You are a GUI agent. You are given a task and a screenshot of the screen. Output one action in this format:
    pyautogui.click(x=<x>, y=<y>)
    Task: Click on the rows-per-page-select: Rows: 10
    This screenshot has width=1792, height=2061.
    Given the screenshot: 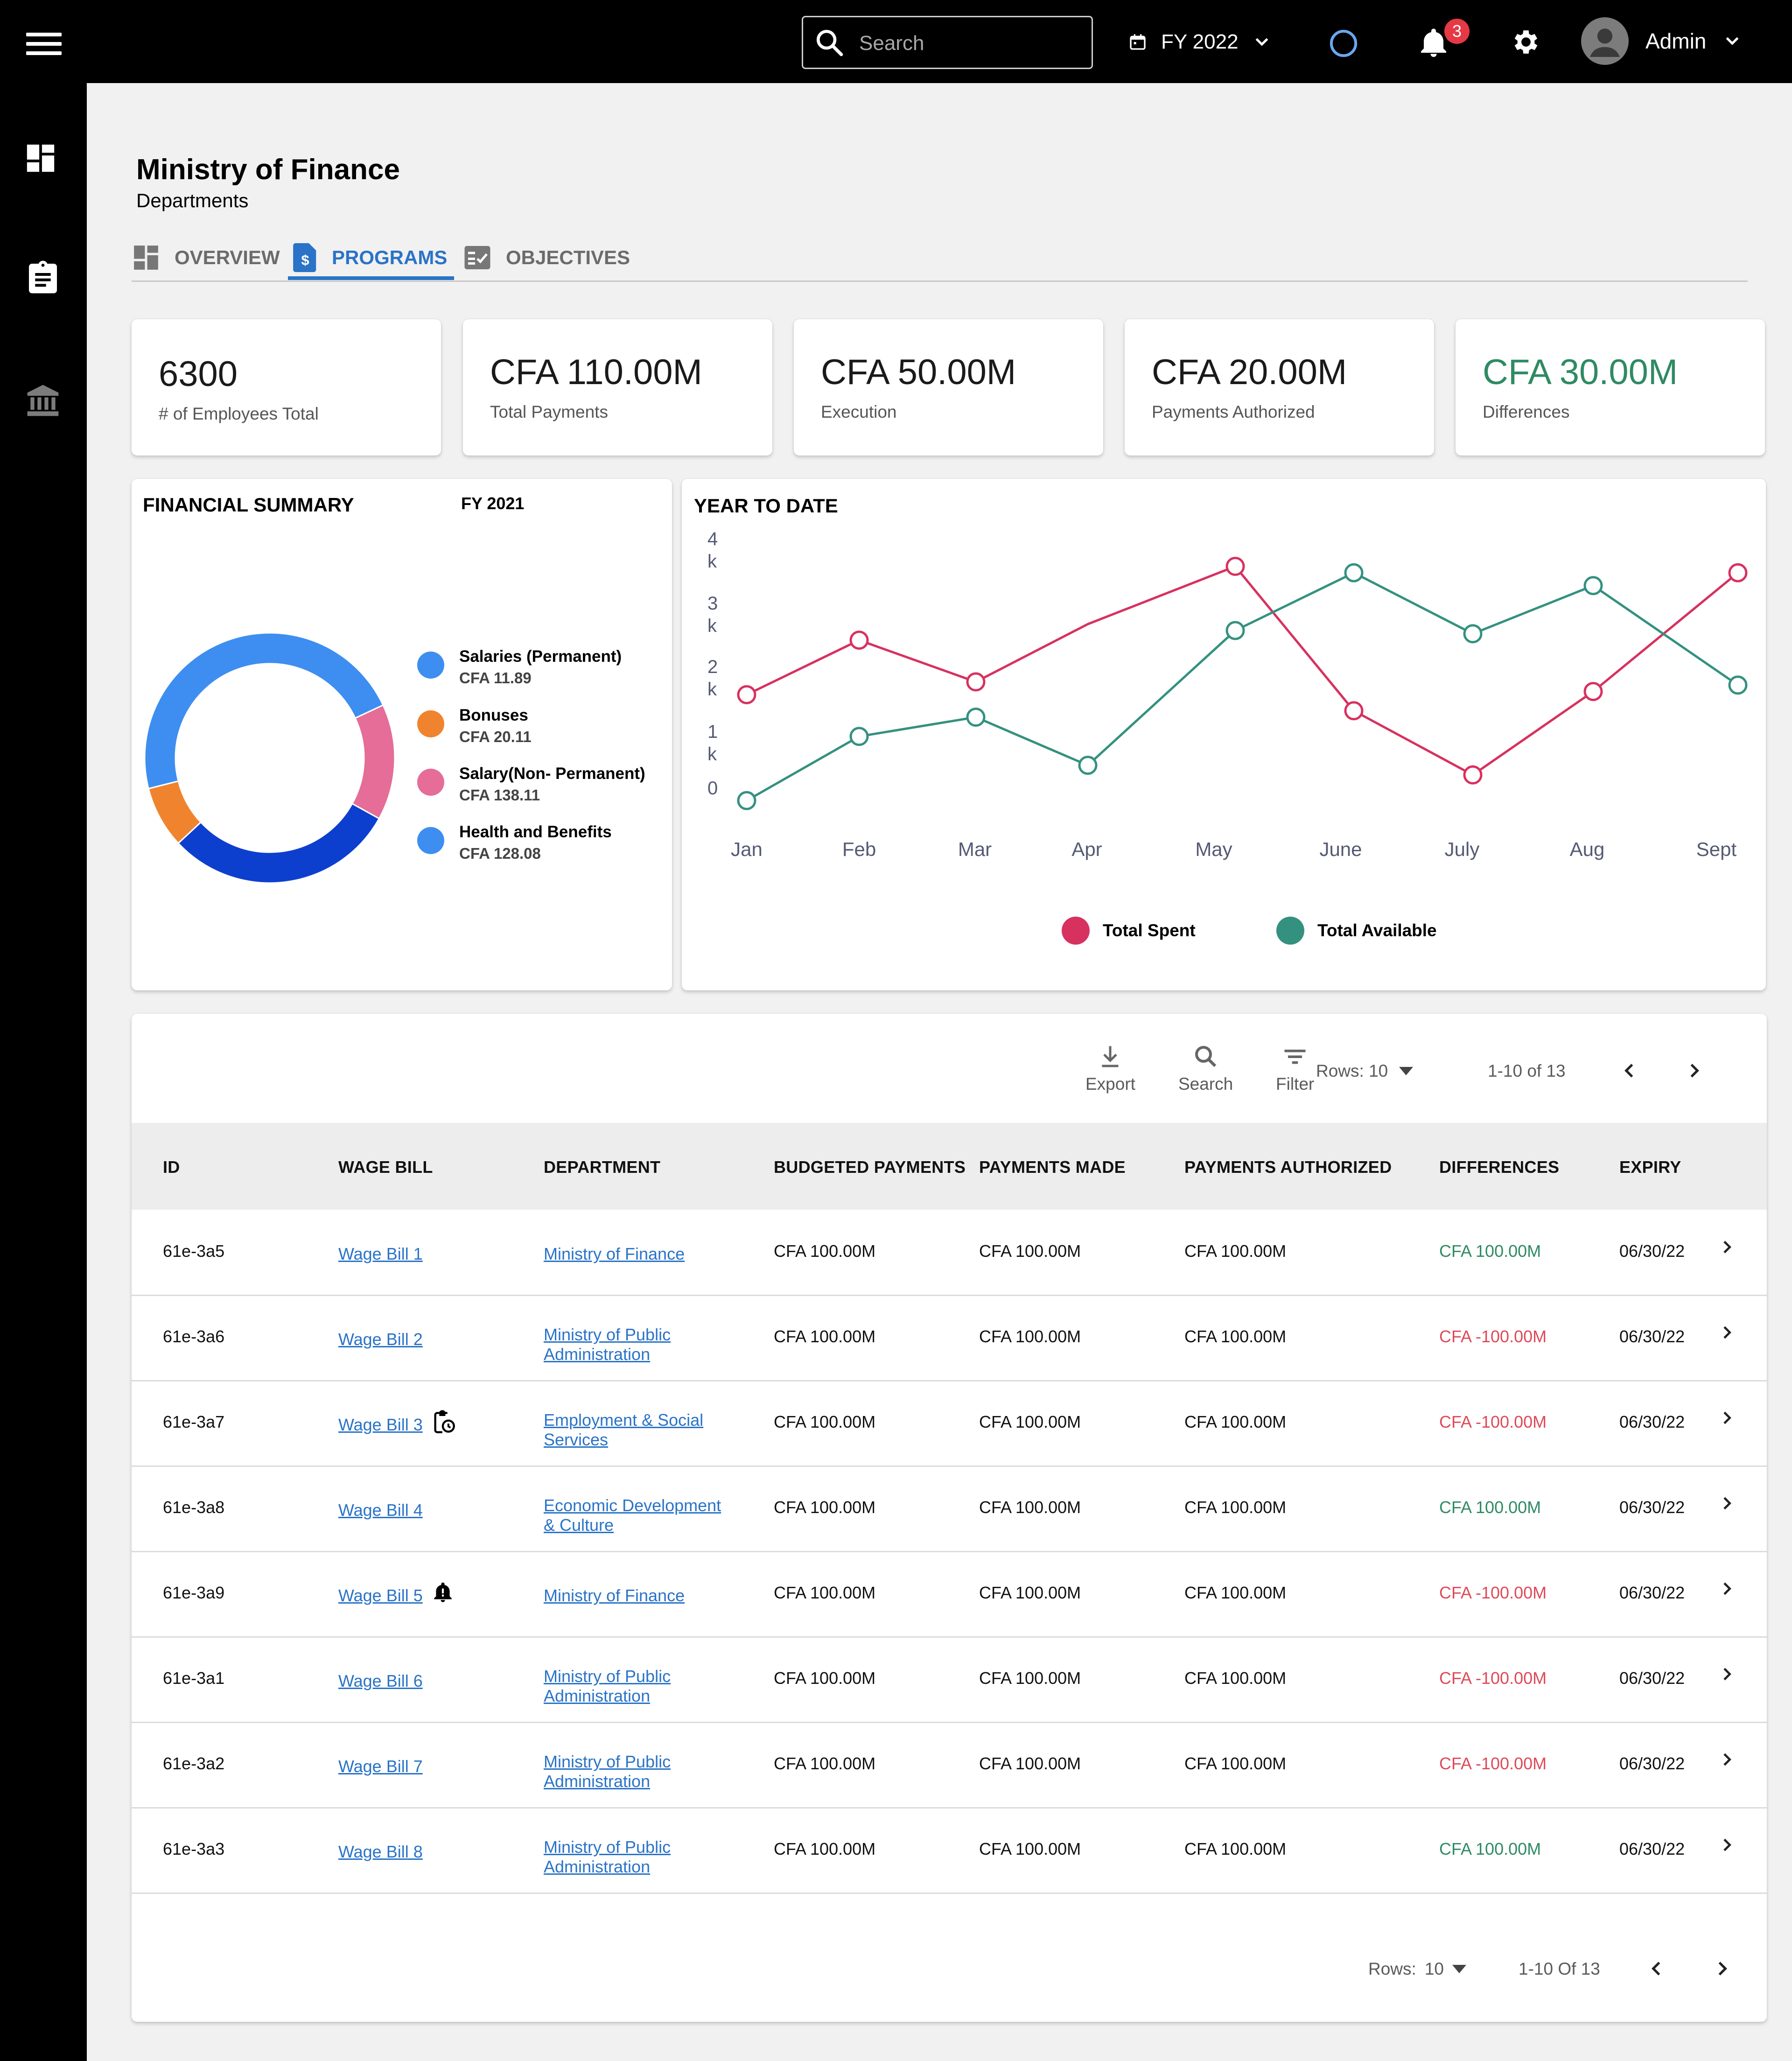 What is the action you would take?
    pyautogui.click(x=1365, y=1071)
    